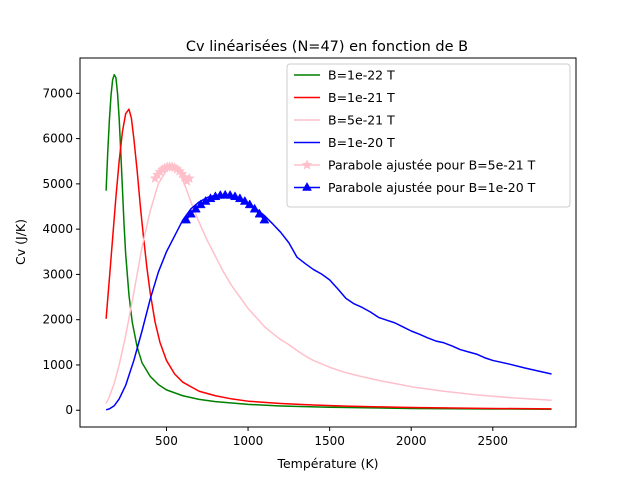 The width and height of the screenshot is (640, 480). I want to click on y-tick-label: 7000, so click(57, 93).